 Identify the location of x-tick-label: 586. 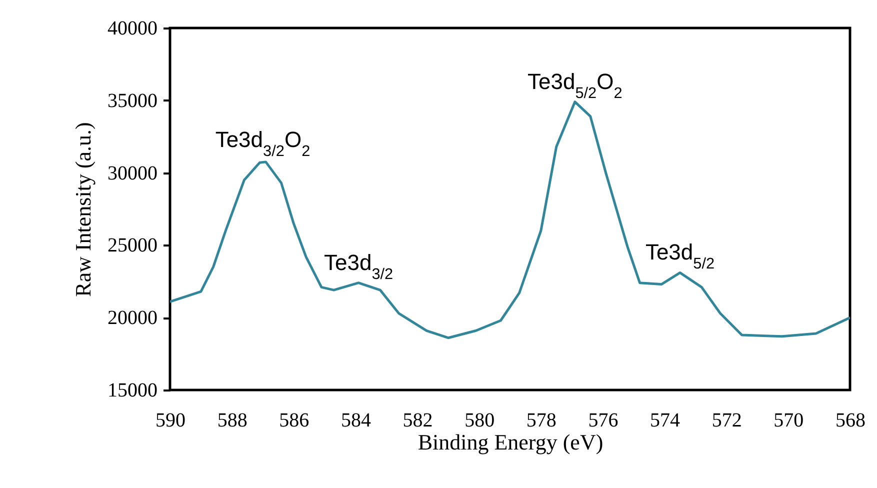
(294, 421).